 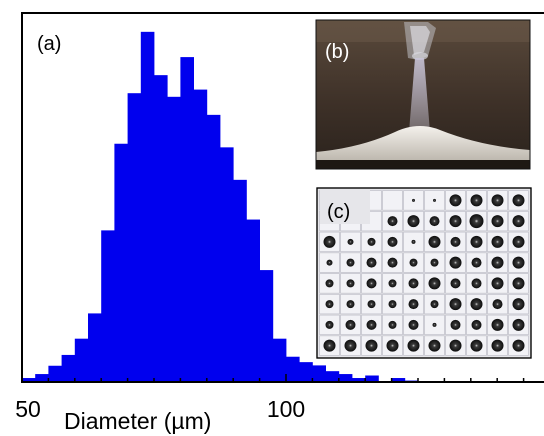 I want to click on droplet-jet, so click(x=419, y=95).